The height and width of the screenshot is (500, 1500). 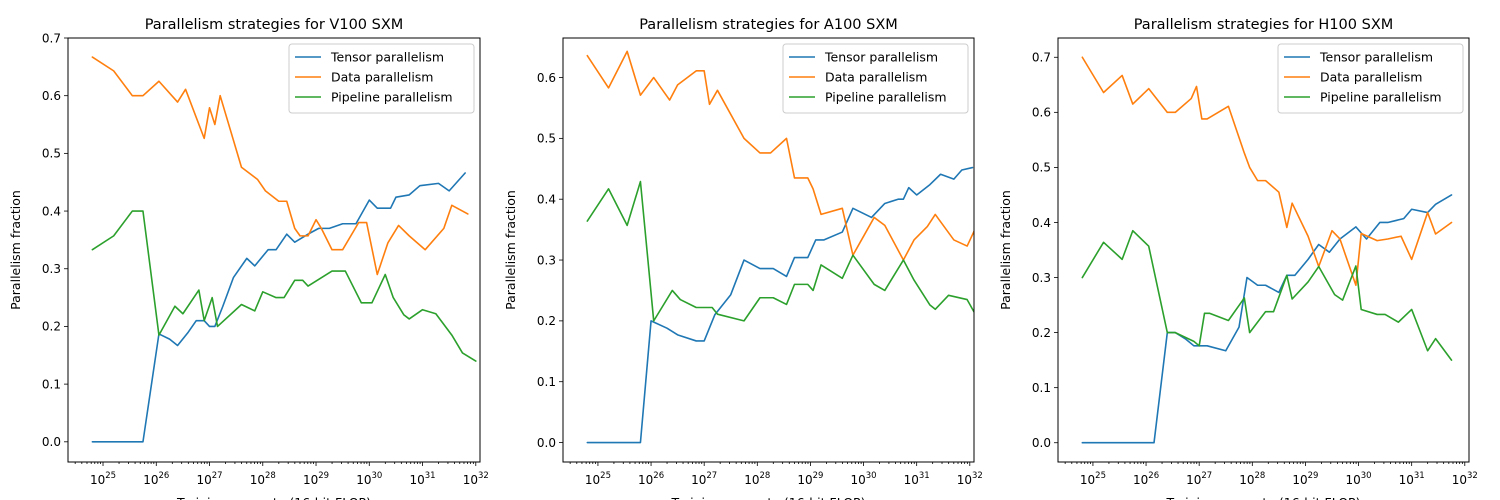 I want to click on chart-title: Parallelism strategies for A100 SXM, so click(x=768, y=25).